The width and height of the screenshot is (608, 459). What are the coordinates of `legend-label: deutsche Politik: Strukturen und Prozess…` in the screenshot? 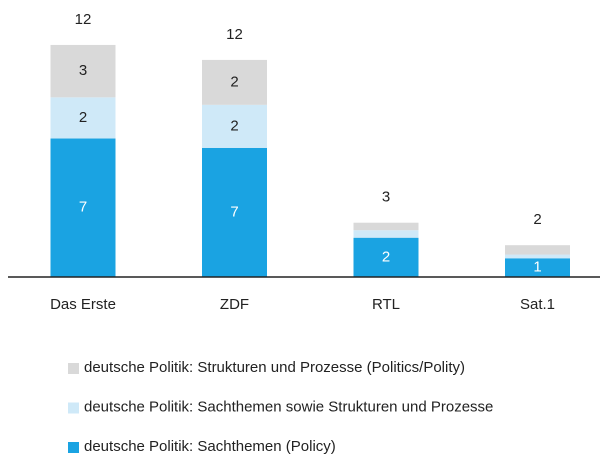 It's located at (274, 367).